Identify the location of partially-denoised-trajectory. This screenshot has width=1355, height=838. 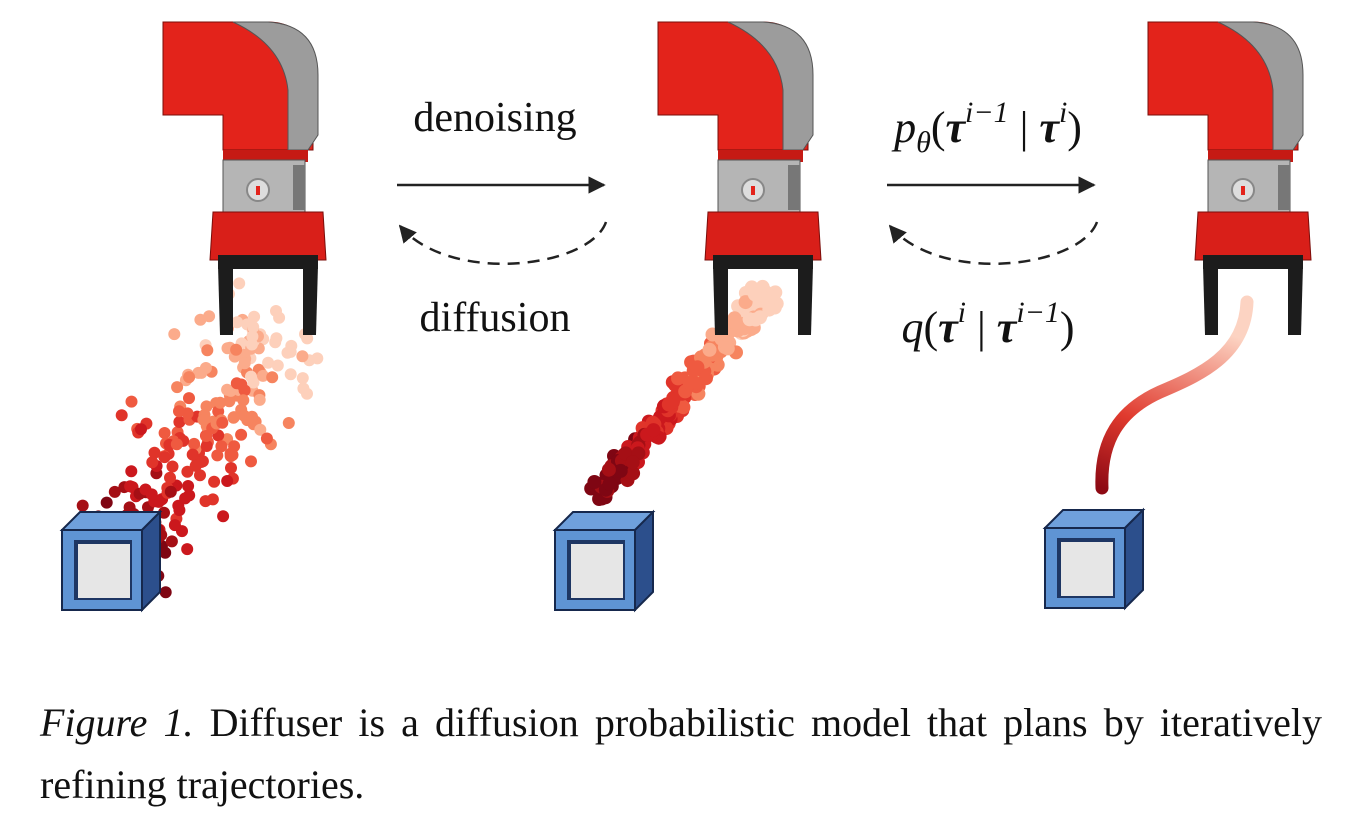
(684, 392).